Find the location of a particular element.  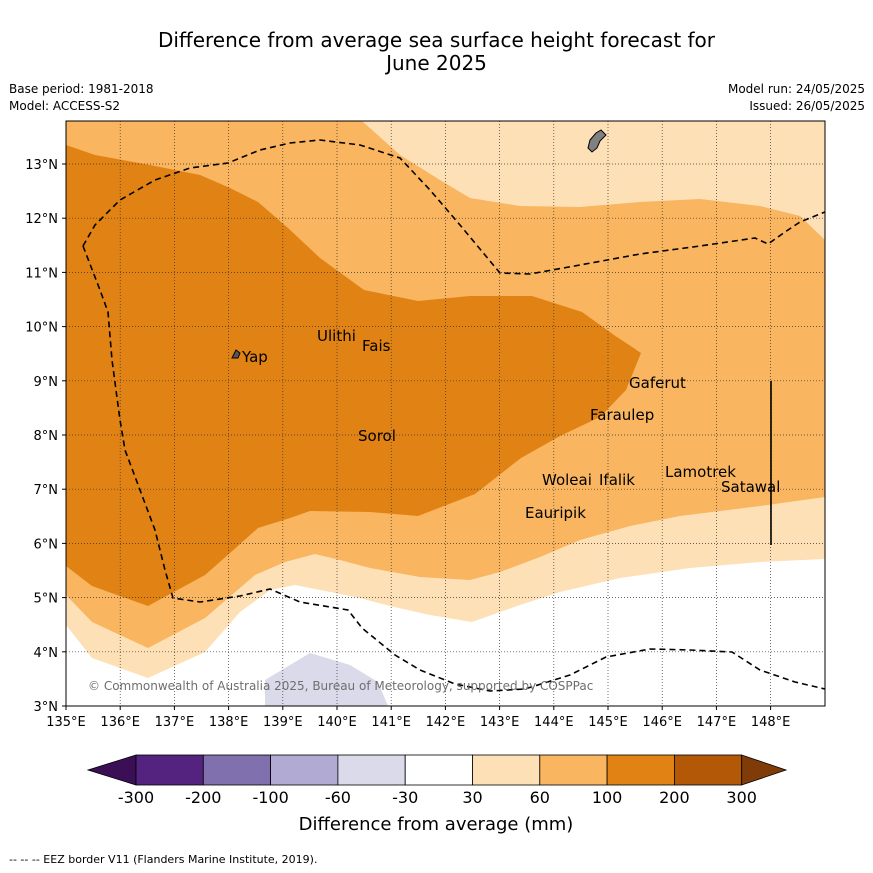

place-label-faraulep: Faraulep is located at coordinates (622, 415).